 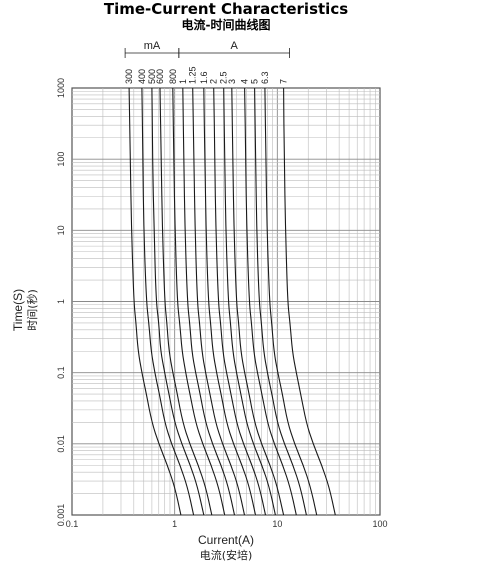 What do you see at coordinates (152, 76) in the screenshot?
I see `rating-label: 500` at bounding box center [152, 76].